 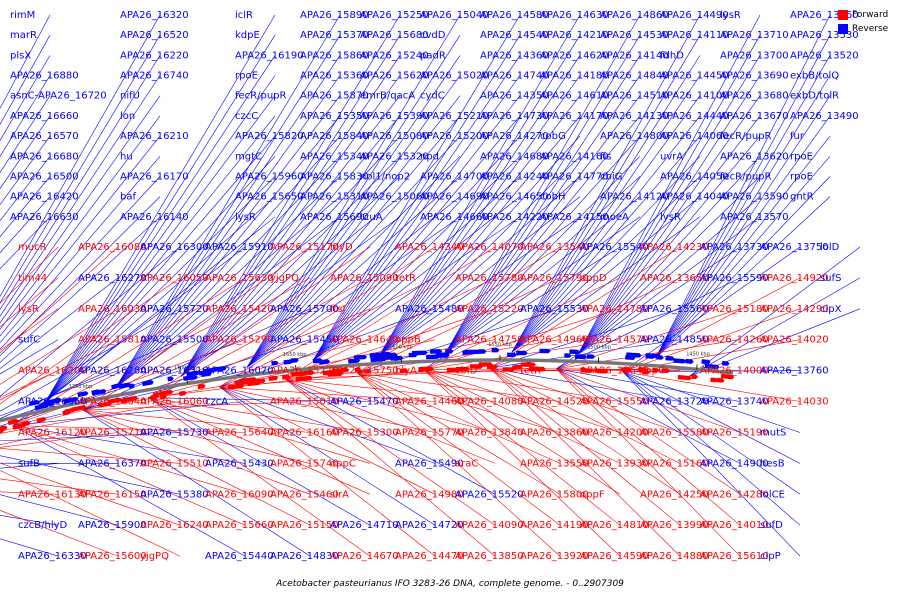 I want to click on gene-label-apa26-14830: APA26_14830, so click(x=304, y=556).